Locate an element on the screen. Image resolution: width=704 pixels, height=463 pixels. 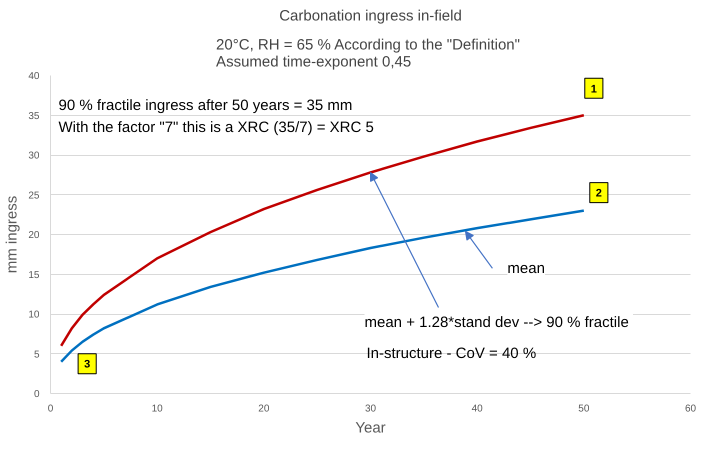
y-axis-title: mm ingress is located at coordinates (11, 235).